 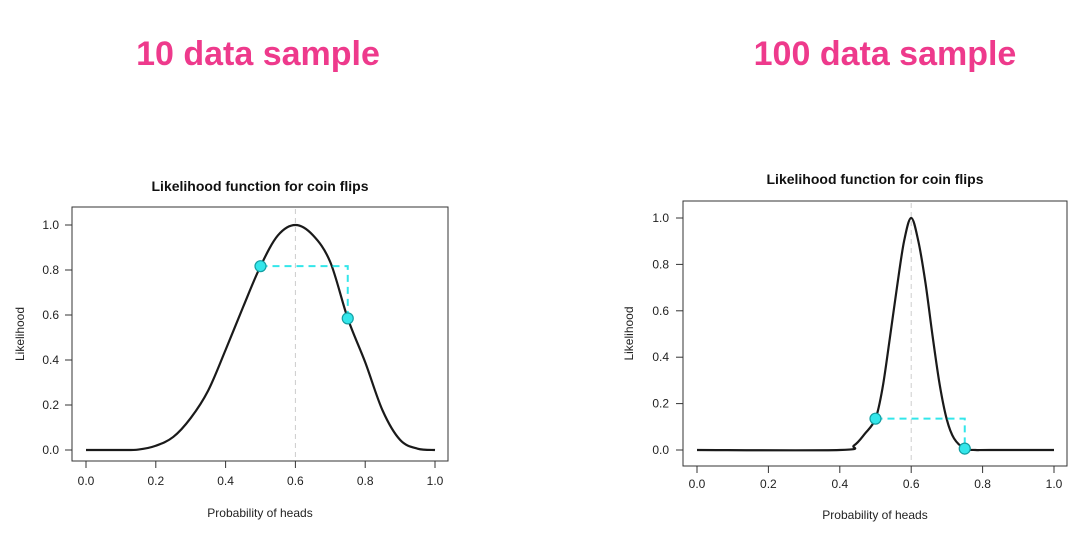 I want to click on right-headline: 100 data sample, so click(x=885, y=54).